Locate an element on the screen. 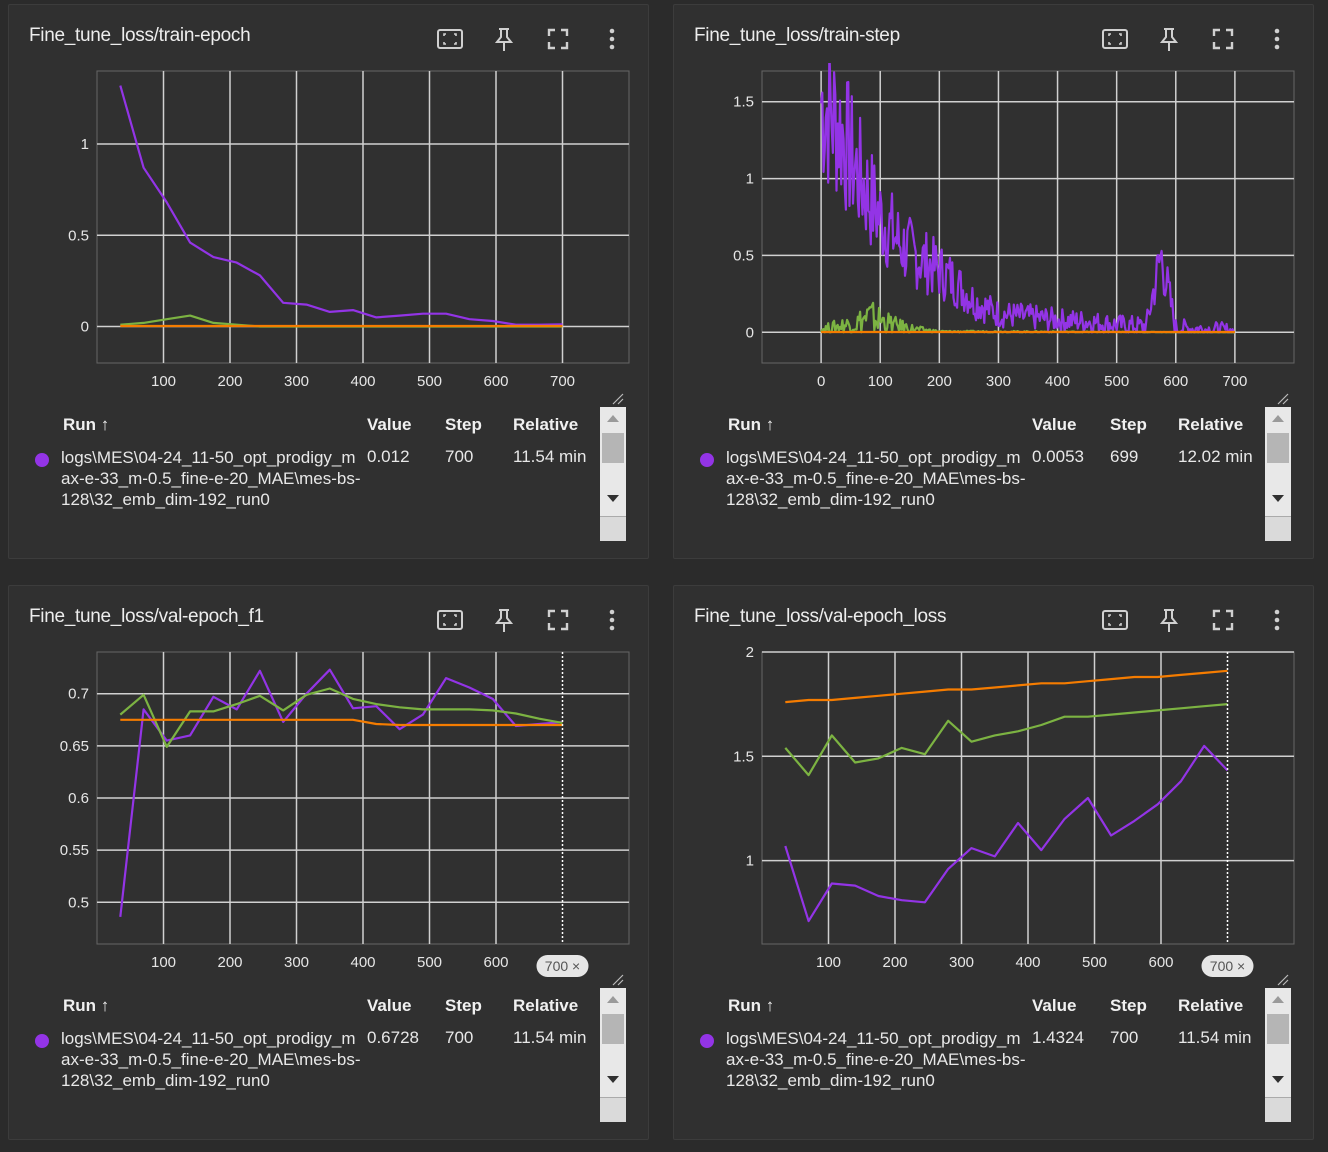  run-value: 0.0053 is located at coordinates (1058, 456).